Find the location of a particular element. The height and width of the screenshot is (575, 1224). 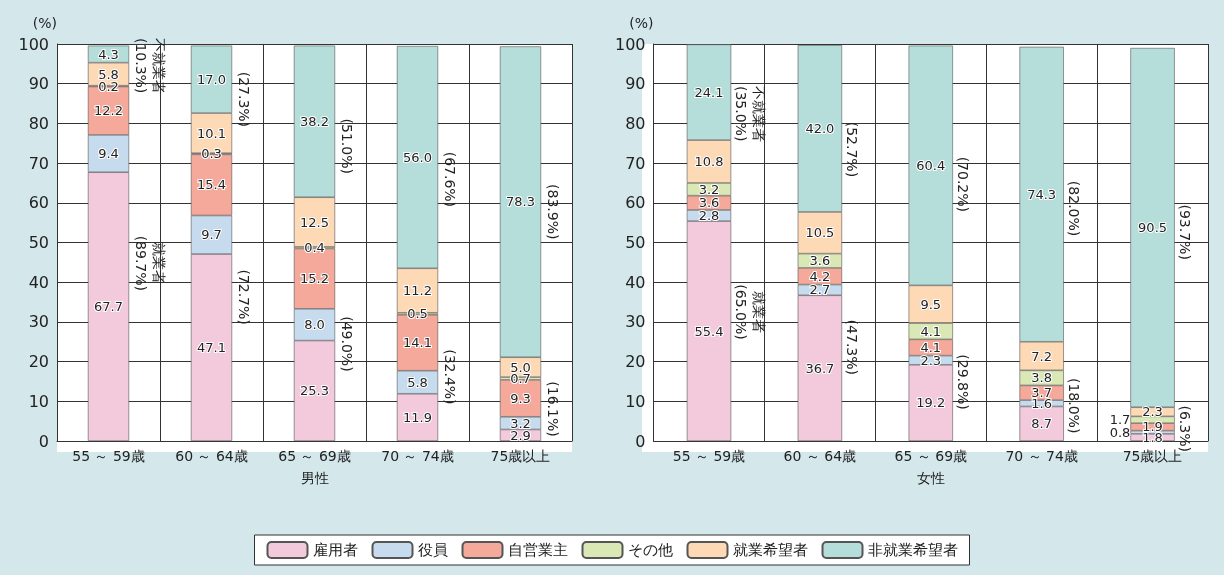

data-label: 19.2 is located at coordinates (931, 403).